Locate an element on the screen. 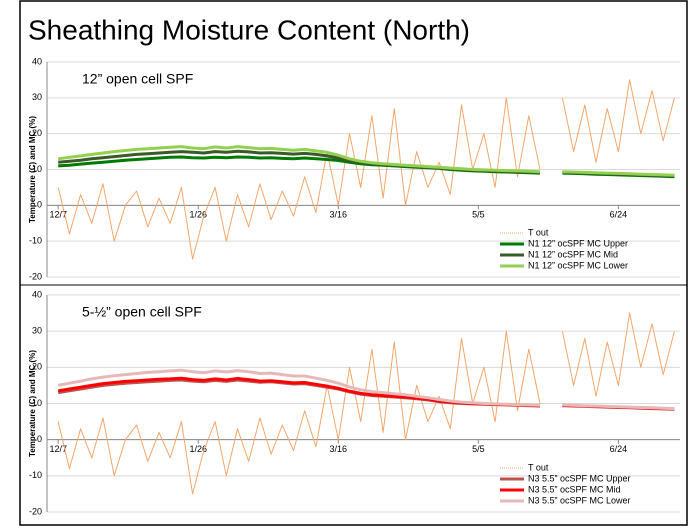 This screenshot has height=528, width=700. legend-label: N3 5.5” ocSPF MC Lower is located at coordinates (579, 500).